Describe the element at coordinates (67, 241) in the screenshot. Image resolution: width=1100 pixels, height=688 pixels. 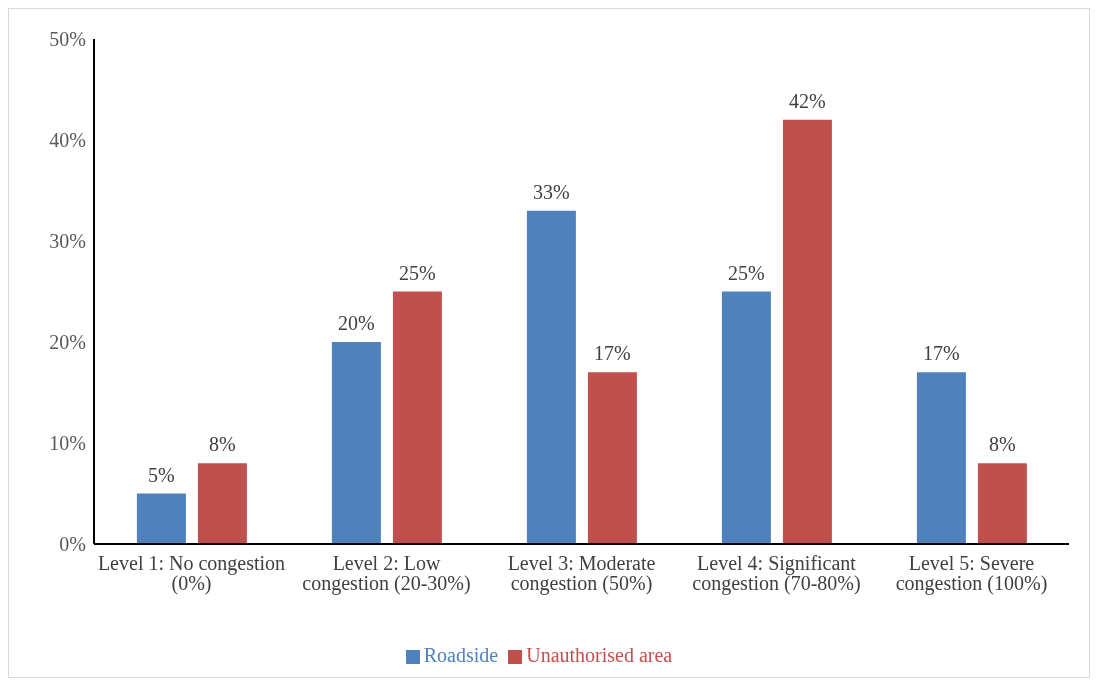
I see `y-tick-label: 30%` at that location.